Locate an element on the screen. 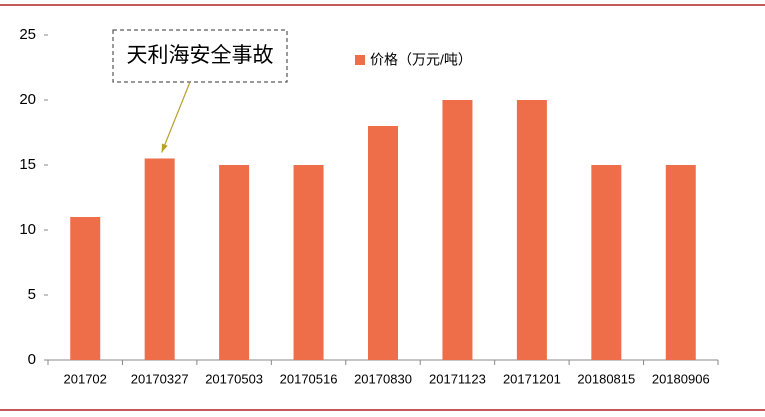 This screenshot has width=765, height=417. y-tick-label: 15 is located at coordinates (27, 164).